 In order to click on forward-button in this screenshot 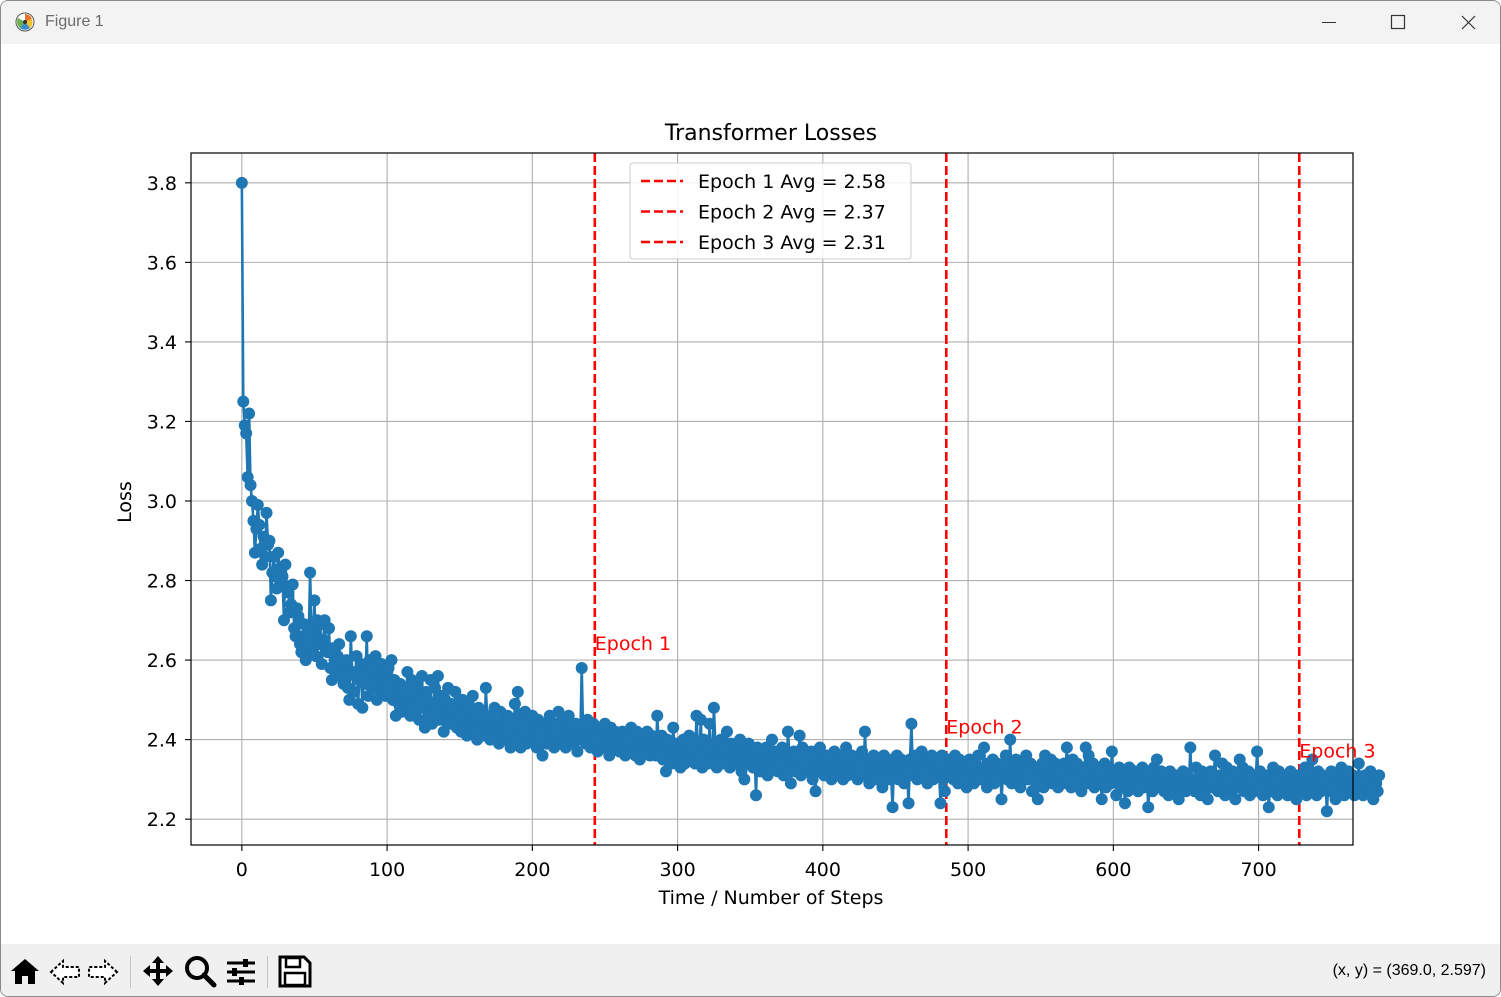, I will do `click(103, 971)`.